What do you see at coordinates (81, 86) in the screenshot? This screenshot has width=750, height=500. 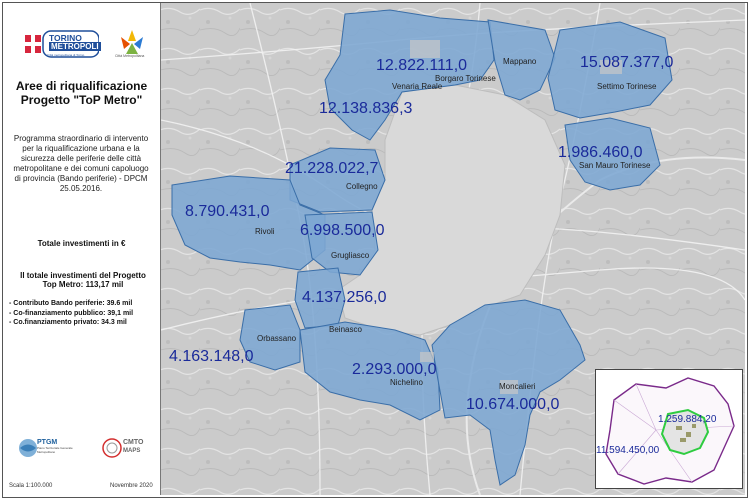 I see `title-line1: Aree di riqualificazione` at bounding box center [81, 86].